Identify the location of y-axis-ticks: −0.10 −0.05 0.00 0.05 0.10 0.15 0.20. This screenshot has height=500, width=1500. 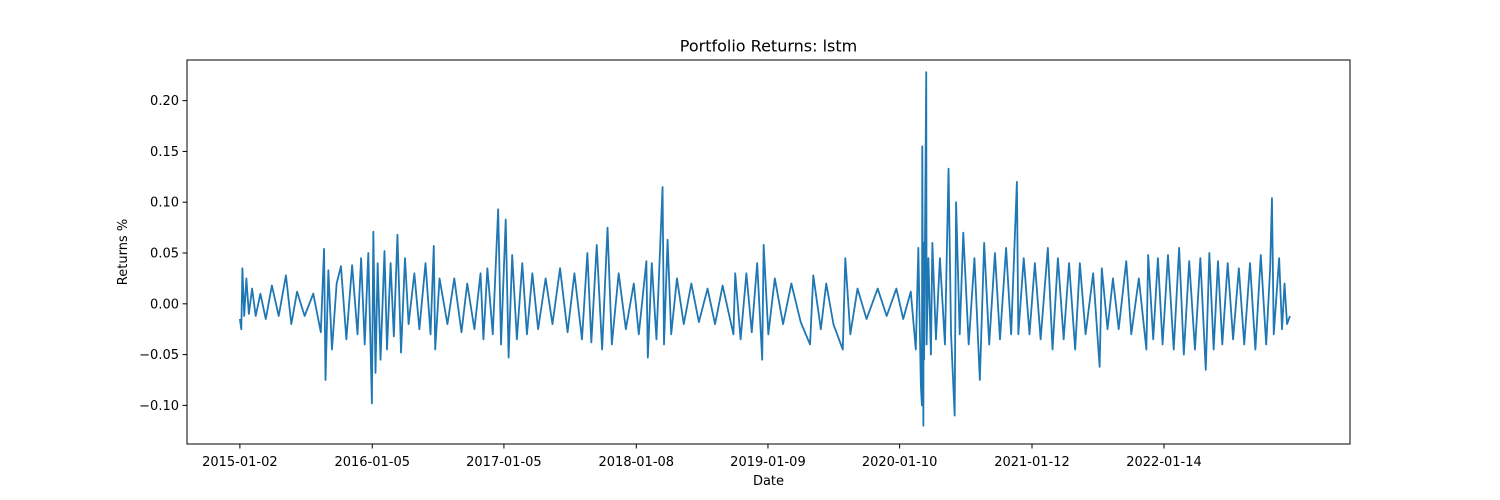
(163, 254).